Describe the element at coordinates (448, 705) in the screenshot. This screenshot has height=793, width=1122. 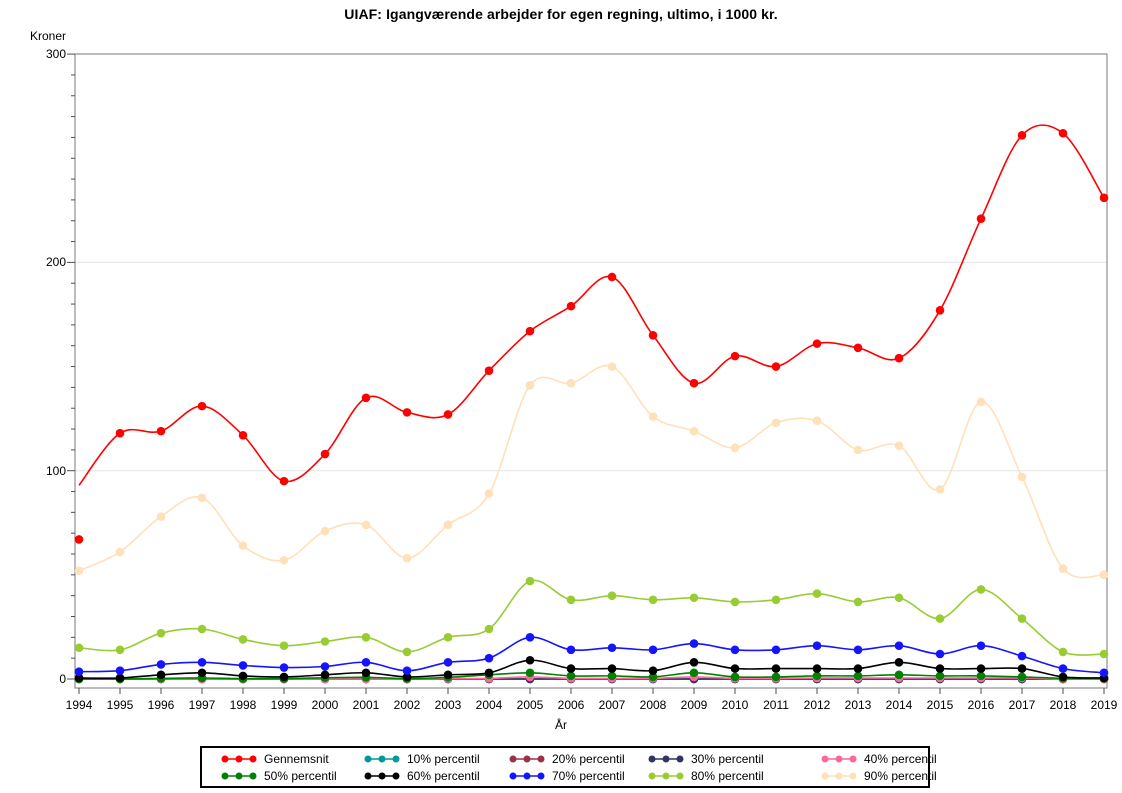
I see `x-tick-label: 2003` at that location.